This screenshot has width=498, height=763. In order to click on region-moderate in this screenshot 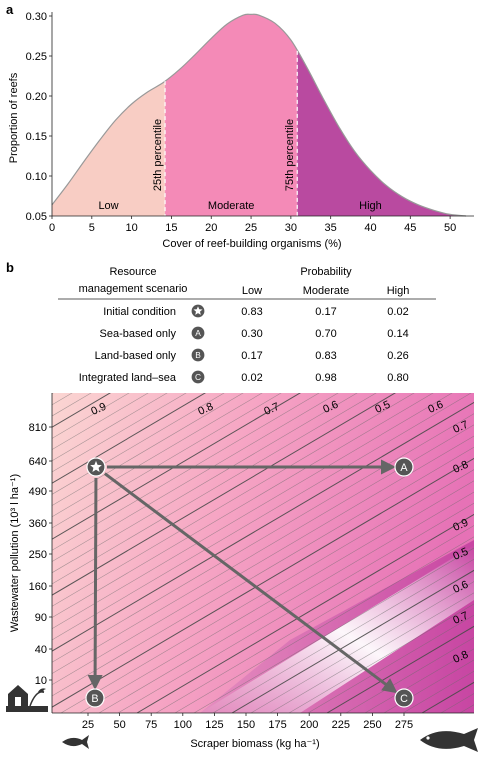, I will do `click(231, 115)`.